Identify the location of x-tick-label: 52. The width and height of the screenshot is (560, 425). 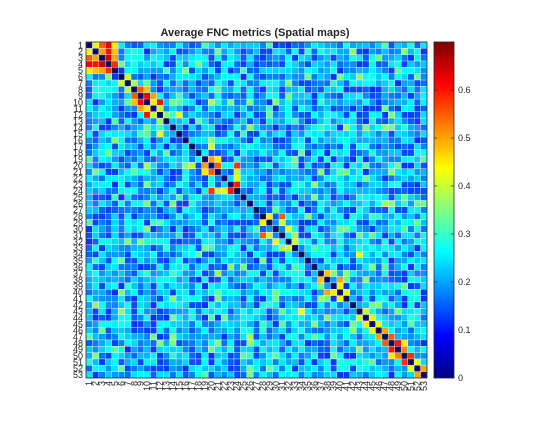
(417, 386).